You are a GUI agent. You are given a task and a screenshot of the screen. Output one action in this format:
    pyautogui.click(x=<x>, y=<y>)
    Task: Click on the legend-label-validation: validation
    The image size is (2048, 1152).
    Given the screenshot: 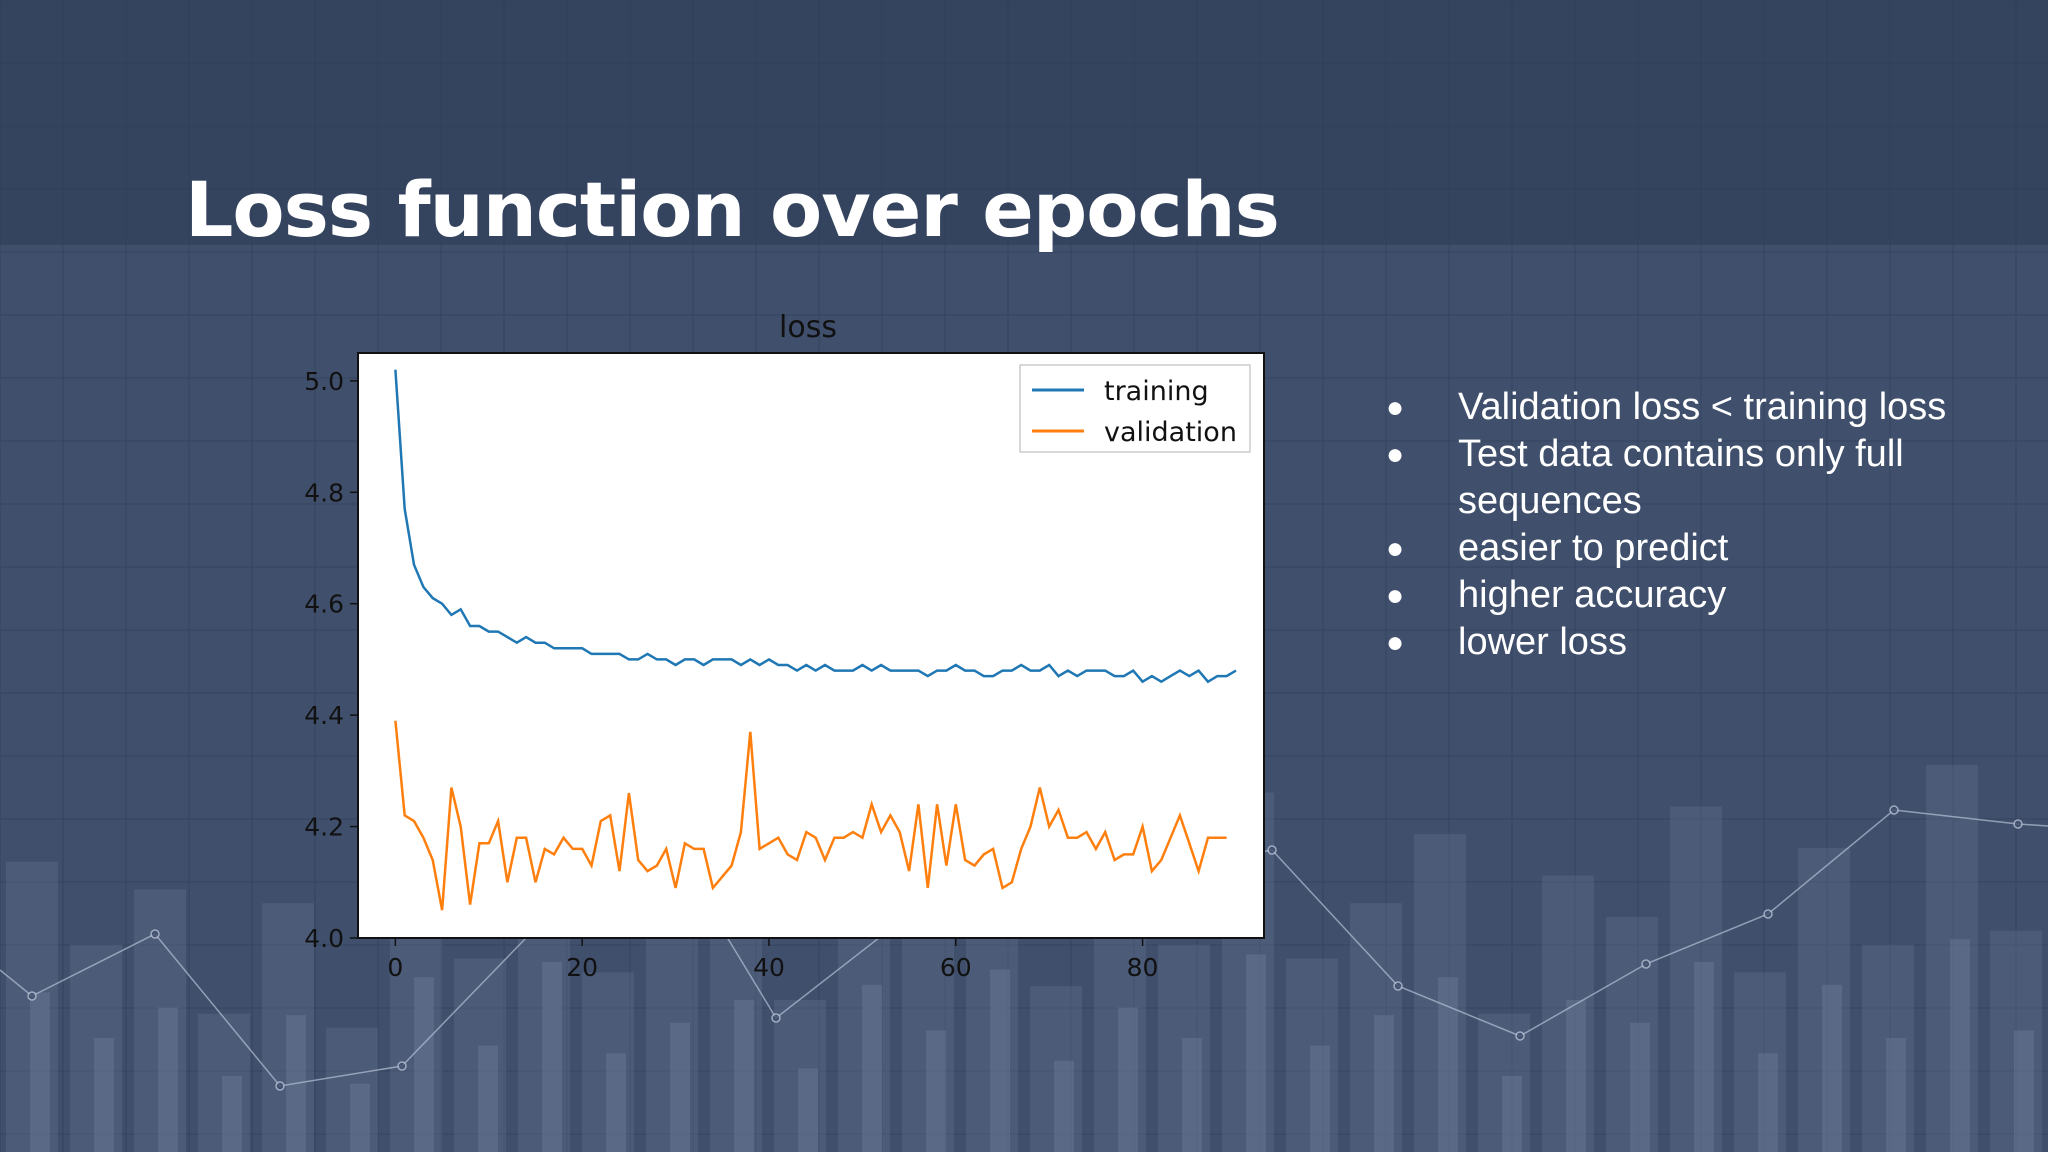 What is the action you would take?
    pyautogui.click(x=1170, y=432)
    